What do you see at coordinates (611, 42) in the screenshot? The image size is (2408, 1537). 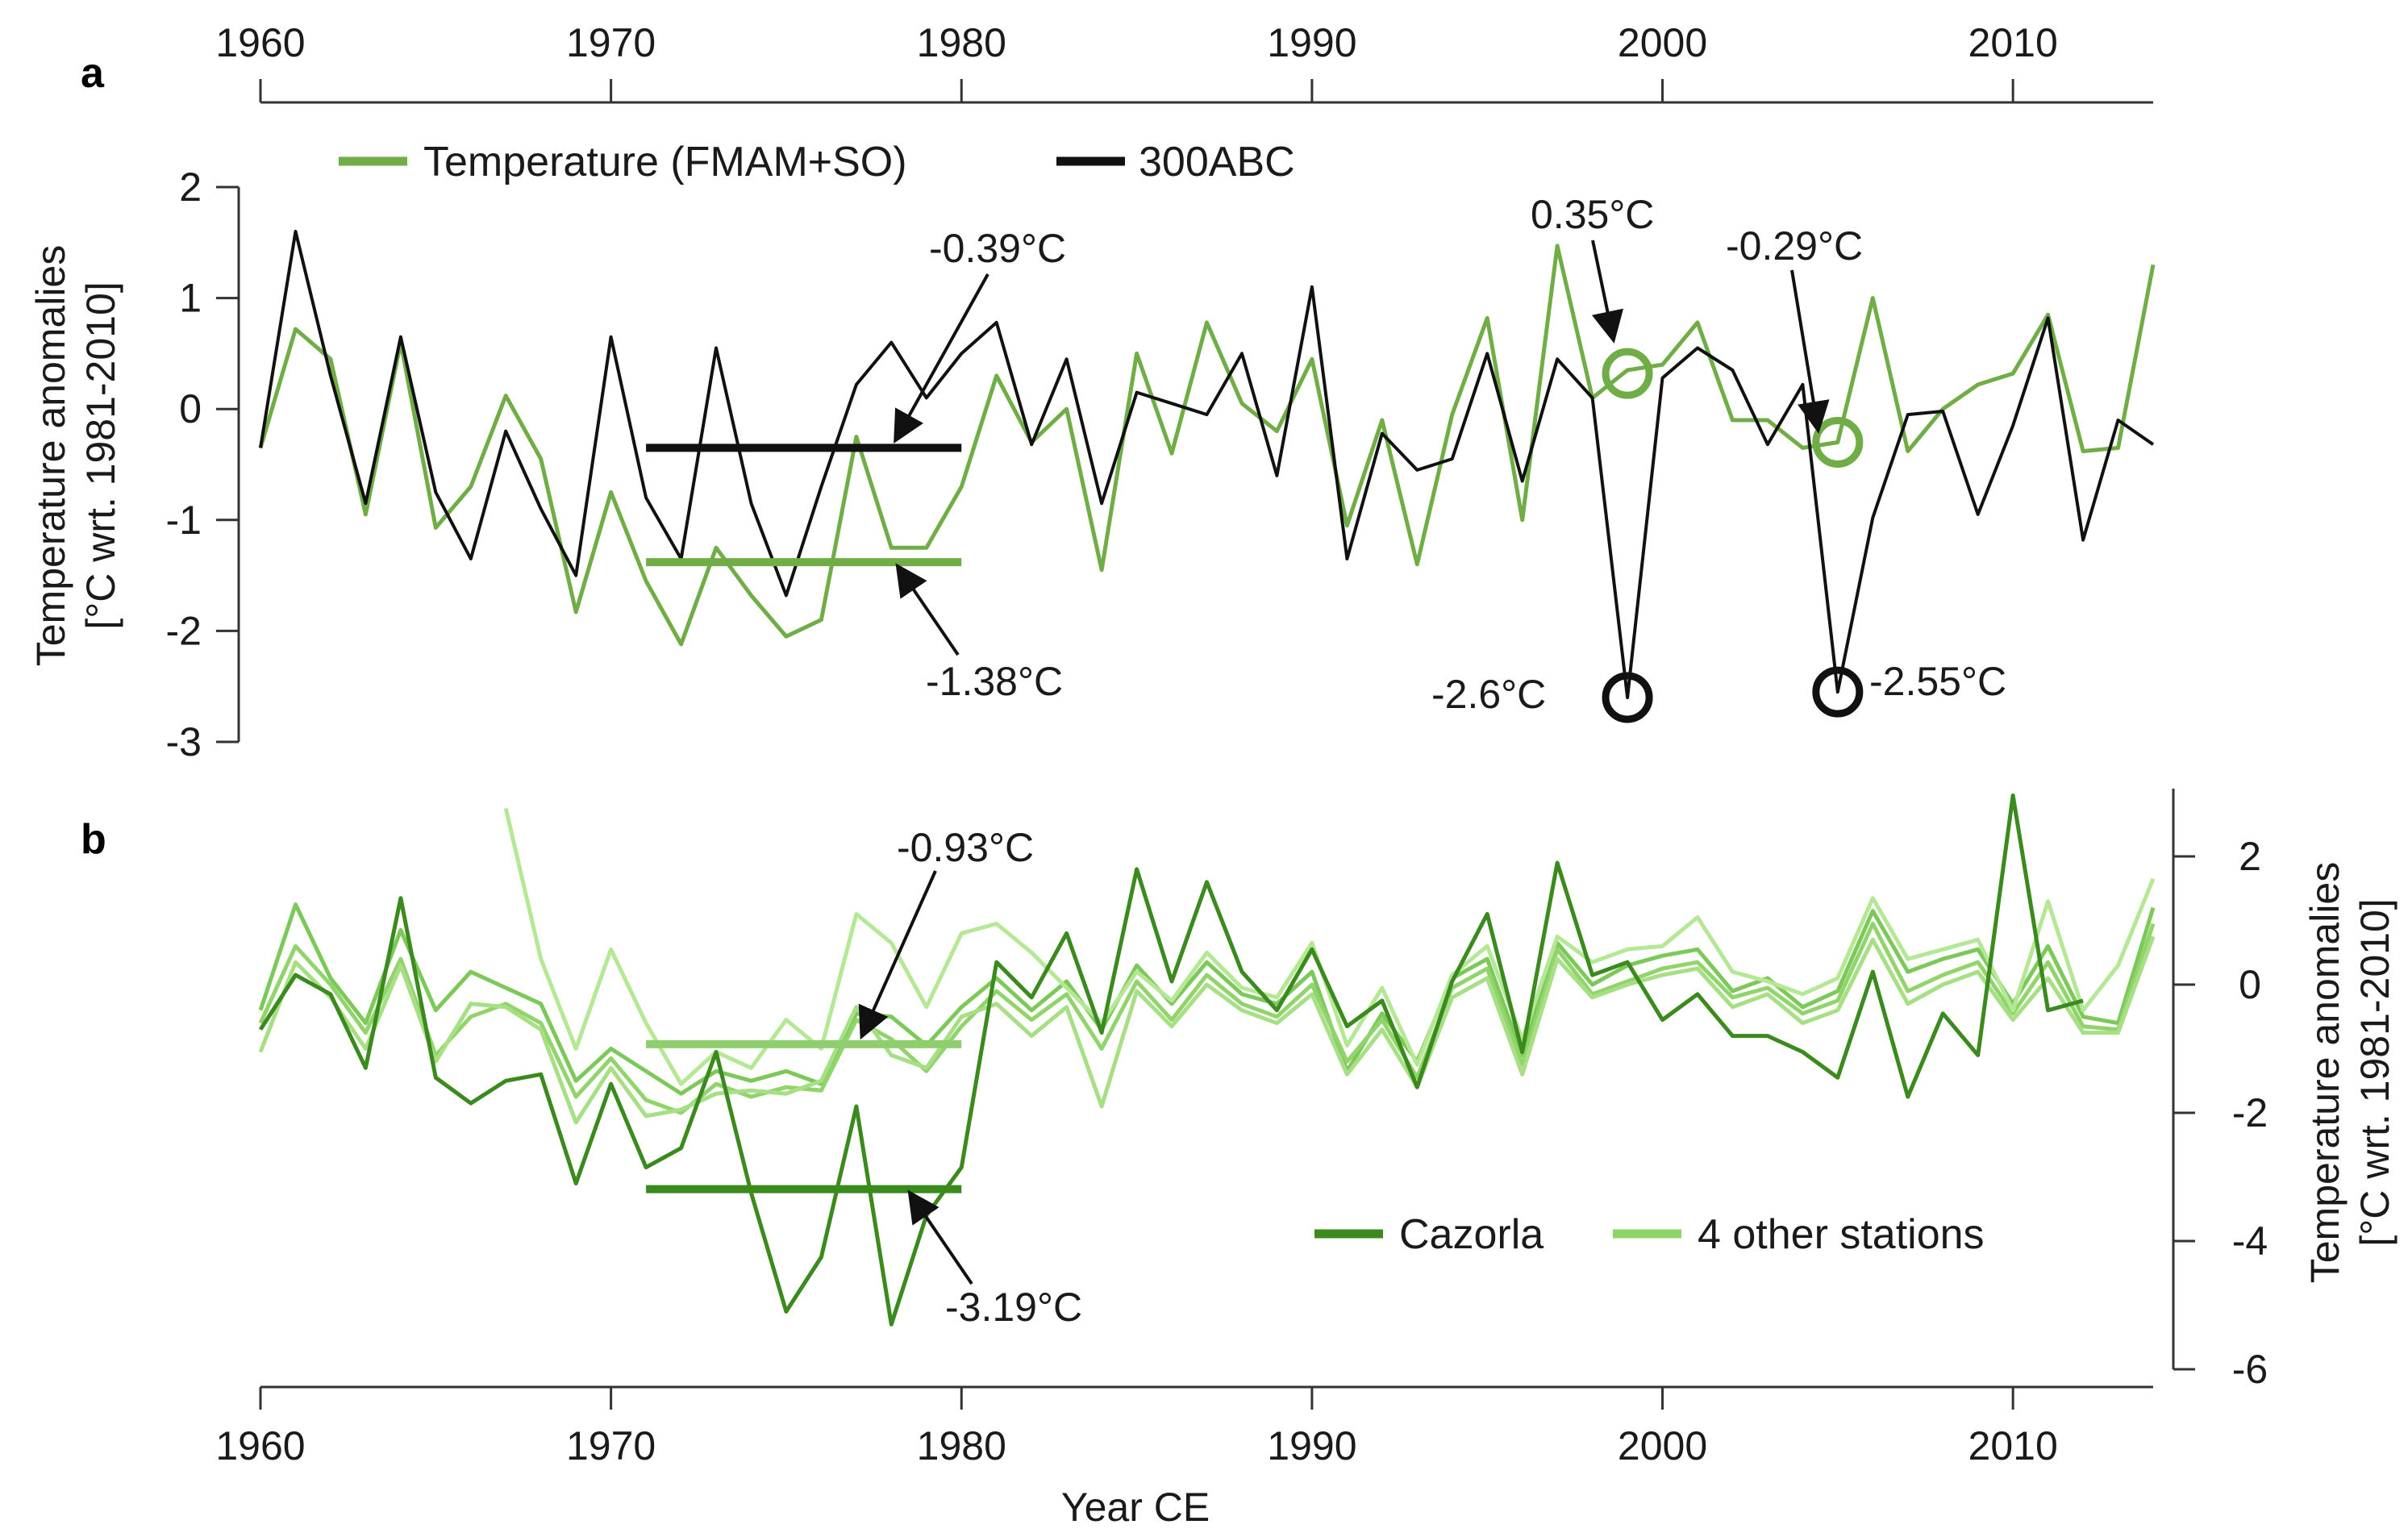 I see `a-xtick-label-1970: 1970` at bounding box center [611, 42].